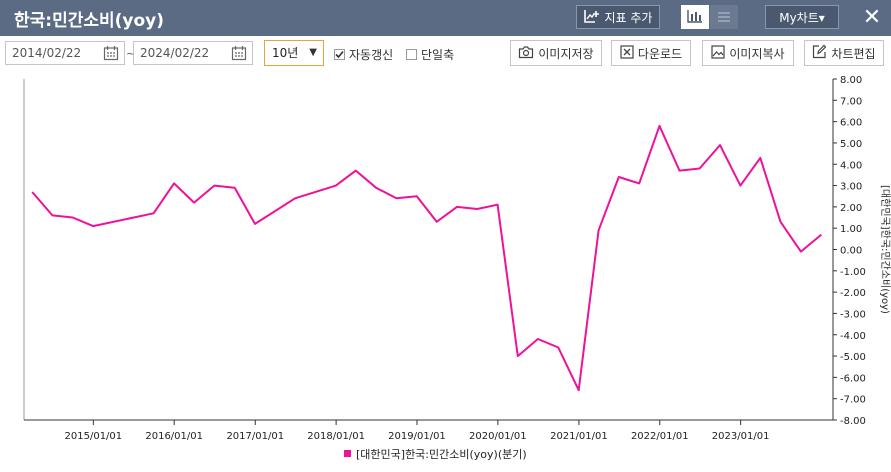 The image size is (891, 472). I want to click on period-value: 10년, so click(285, 53).